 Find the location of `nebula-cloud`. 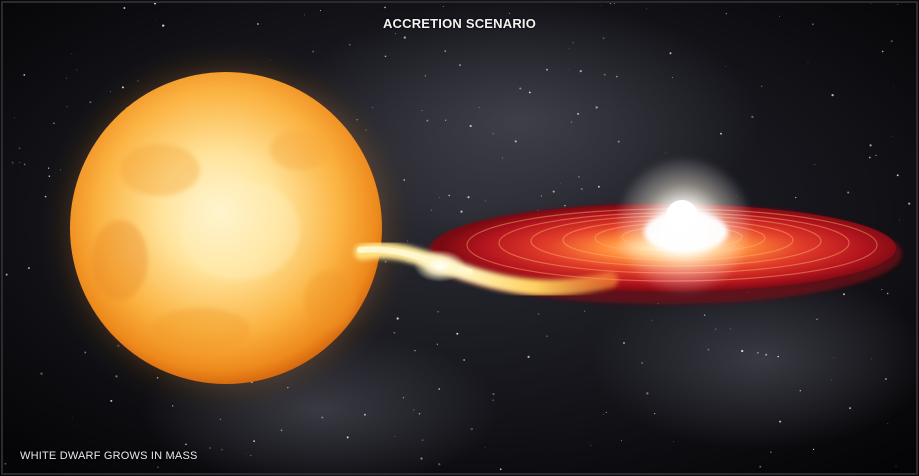

nebula-cloud is located at coordinates (754, 360).